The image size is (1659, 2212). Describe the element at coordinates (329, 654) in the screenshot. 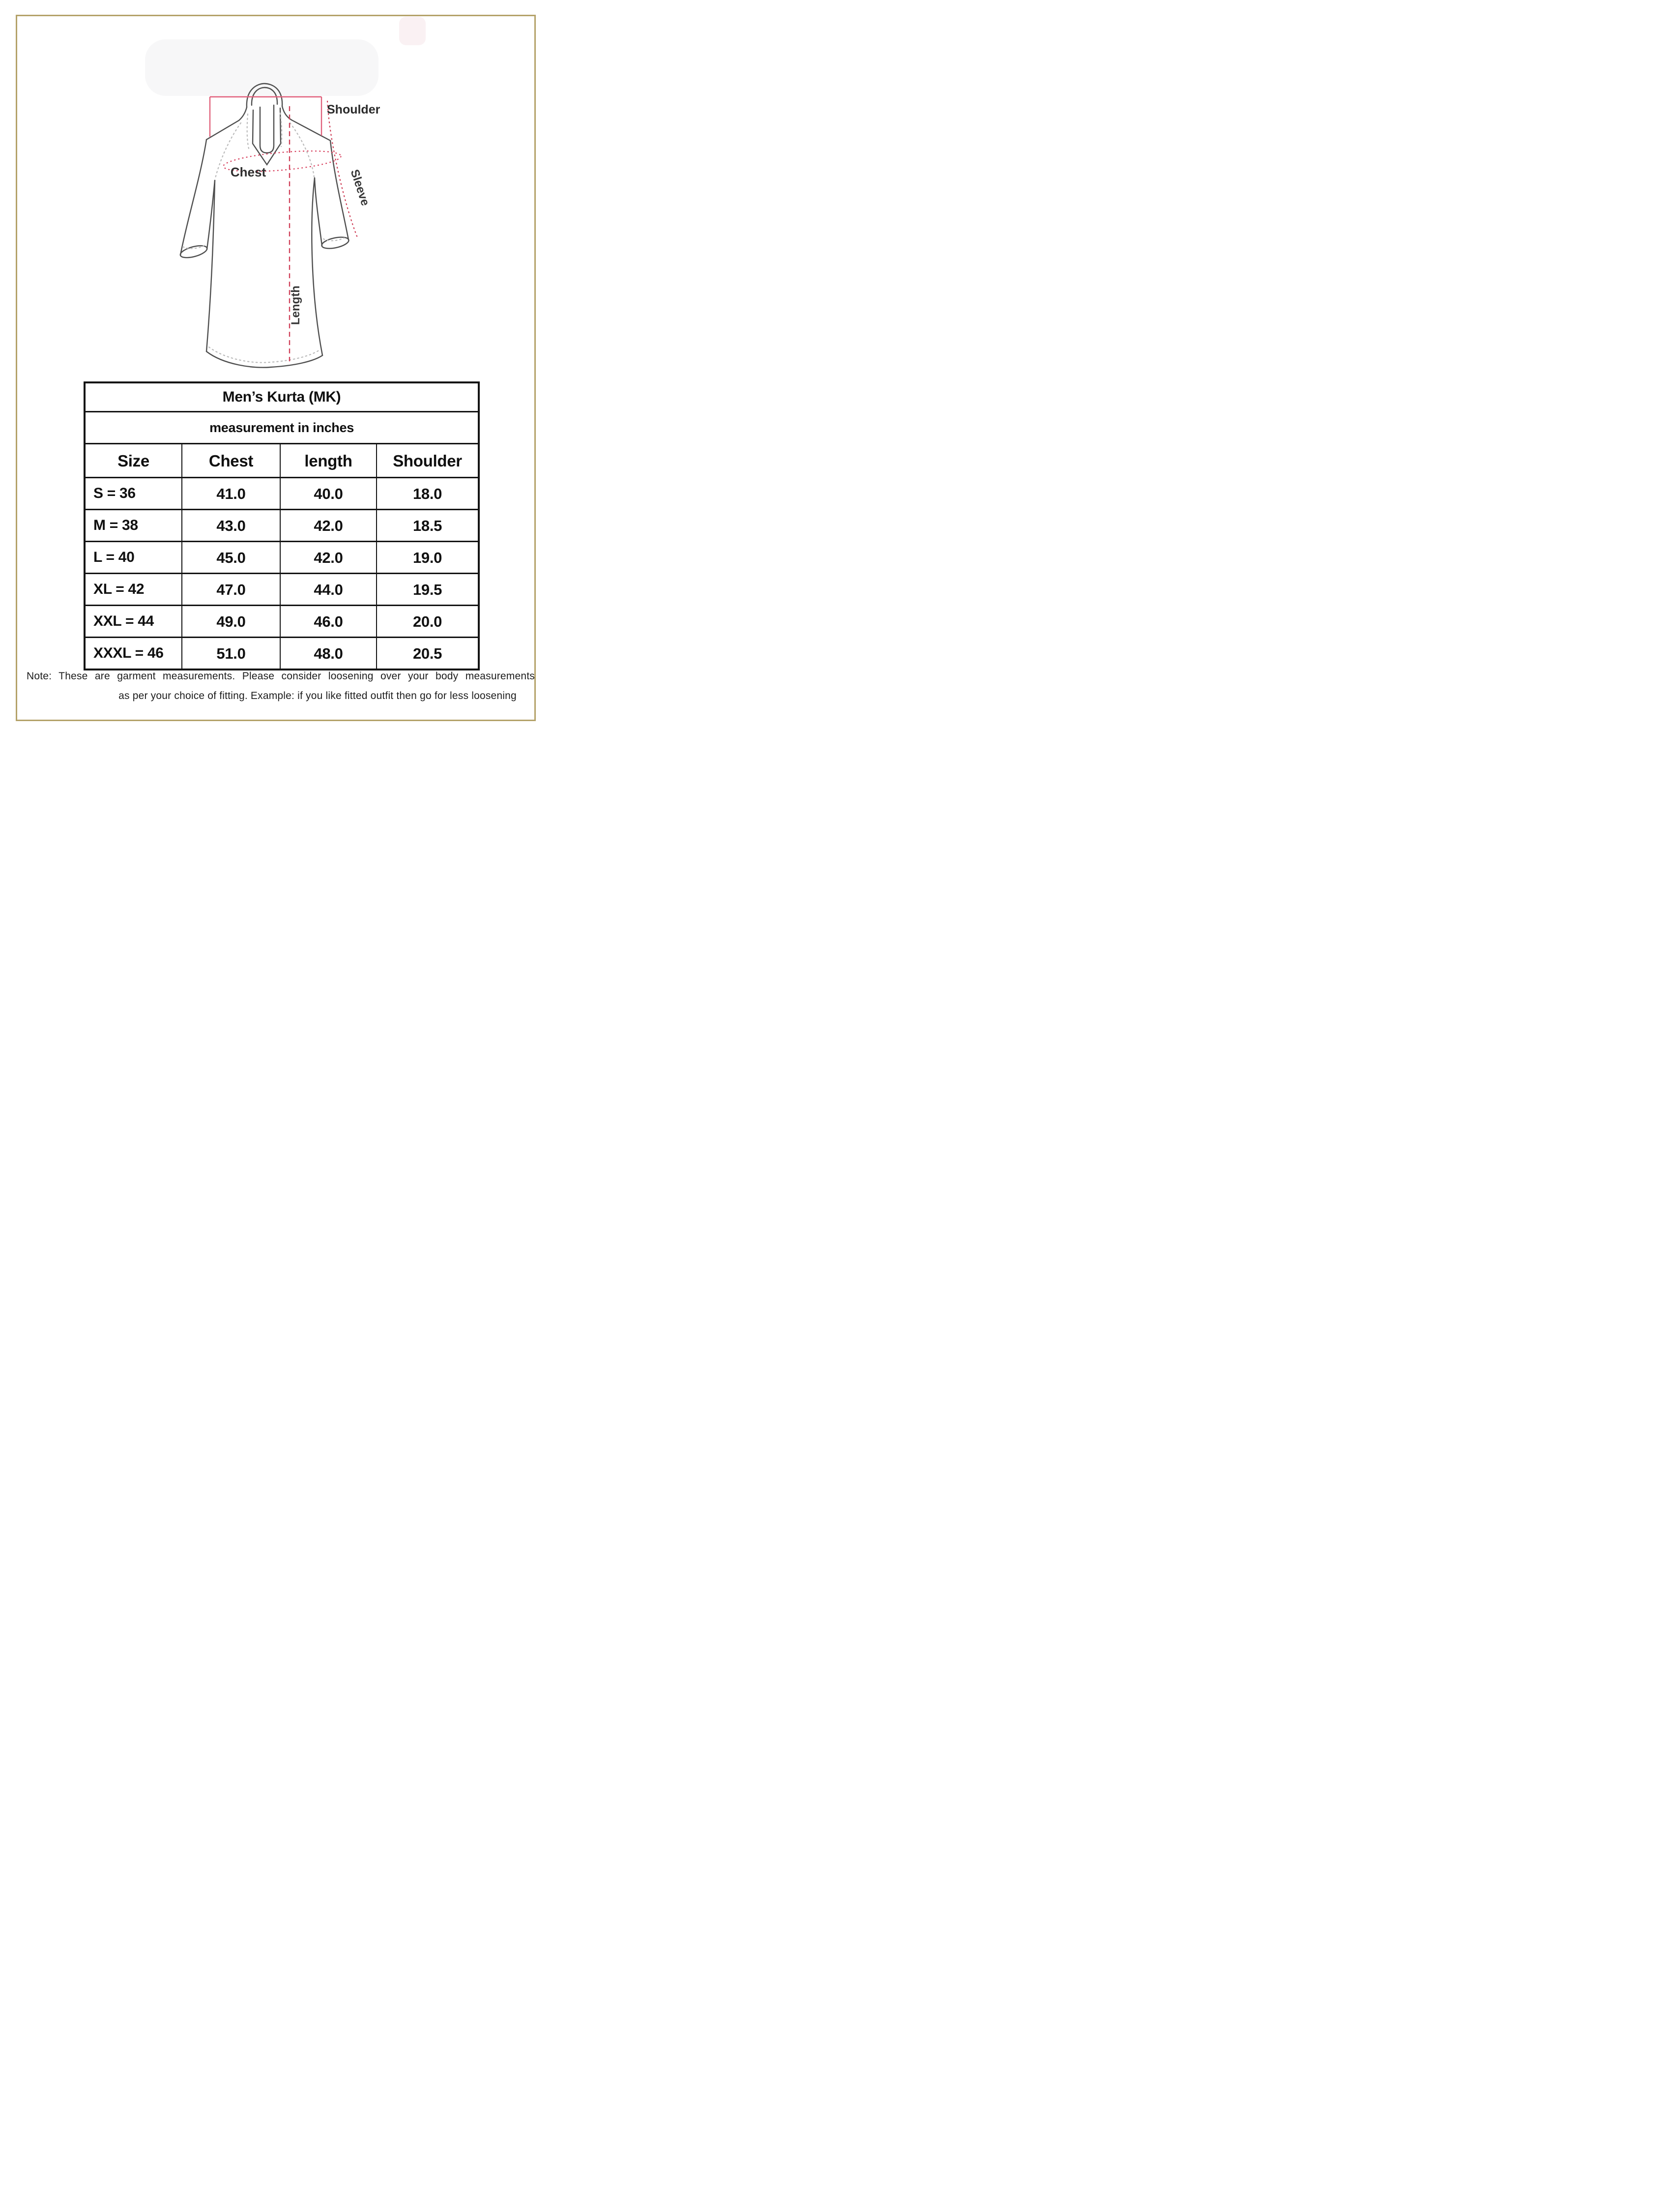

I see `cell-length: 48.0` at that location.